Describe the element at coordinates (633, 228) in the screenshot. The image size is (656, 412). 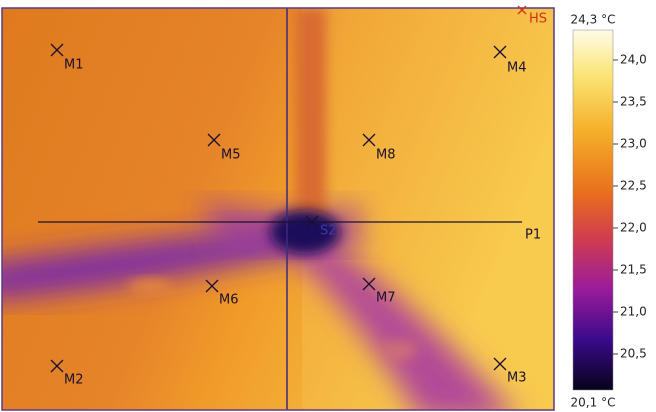
I see `scale-tick-label: 22,0` at that location.